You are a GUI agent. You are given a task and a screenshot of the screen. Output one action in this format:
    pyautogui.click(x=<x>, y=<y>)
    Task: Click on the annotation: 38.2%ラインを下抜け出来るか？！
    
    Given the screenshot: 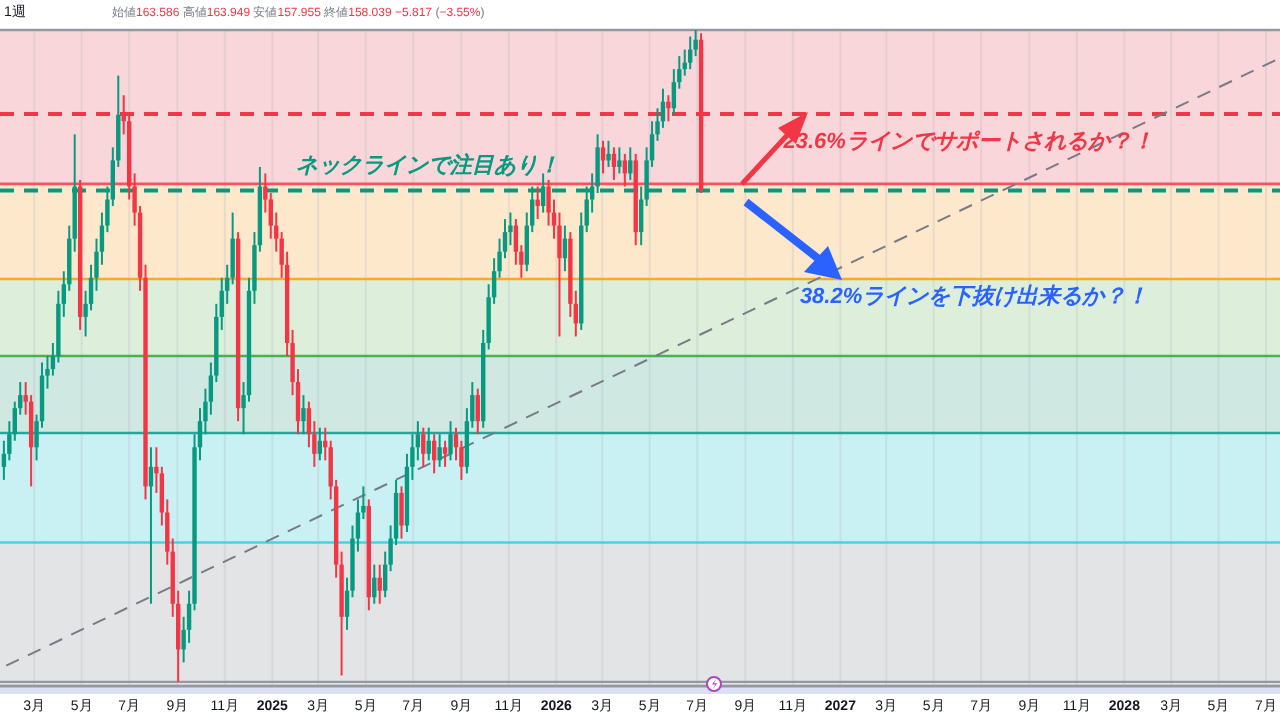 What is the action you would take?
    pyautogui.click(x=974, y=296)
    